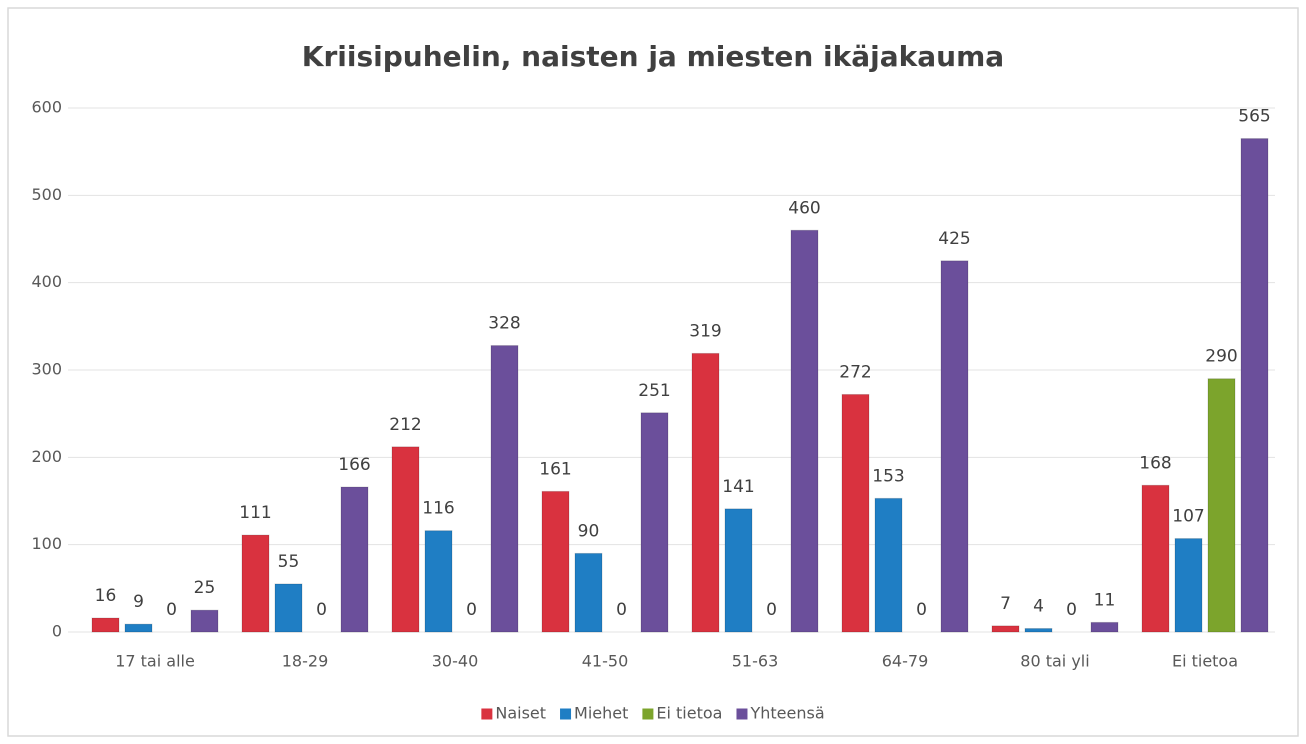 This screenshot has width=1306, height=744. I want to click on legend-label: Ei tietoa, so click(689, 713).